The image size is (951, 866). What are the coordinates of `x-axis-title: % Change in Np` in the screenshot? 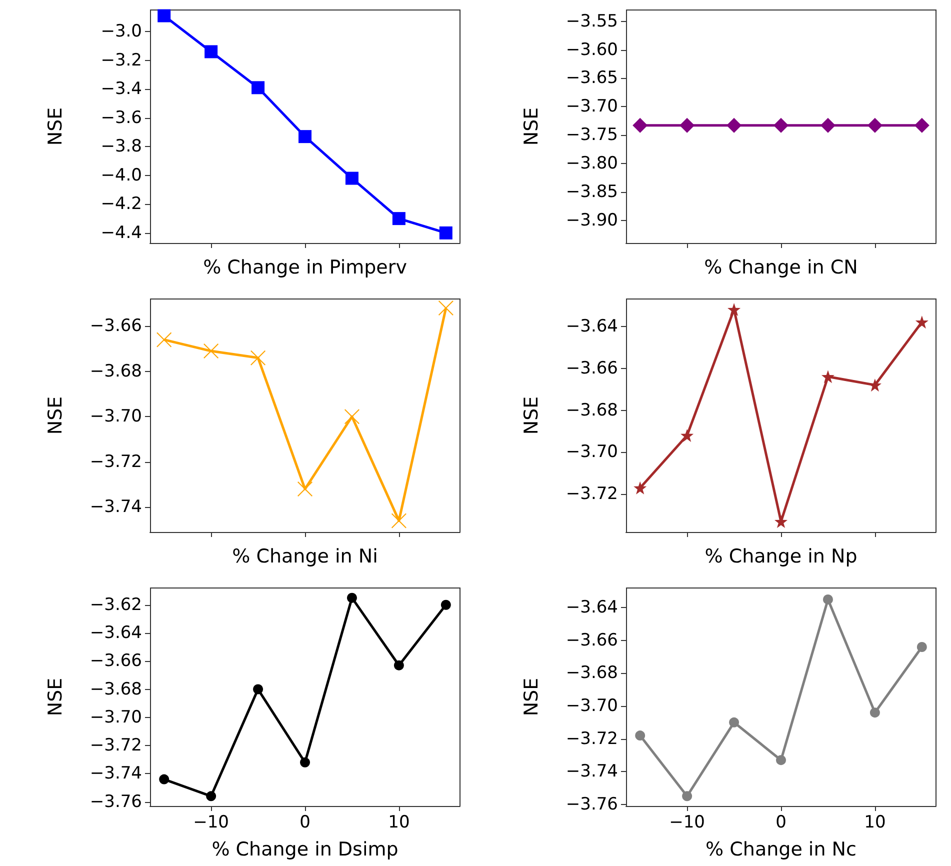 It's located at (781, 557).